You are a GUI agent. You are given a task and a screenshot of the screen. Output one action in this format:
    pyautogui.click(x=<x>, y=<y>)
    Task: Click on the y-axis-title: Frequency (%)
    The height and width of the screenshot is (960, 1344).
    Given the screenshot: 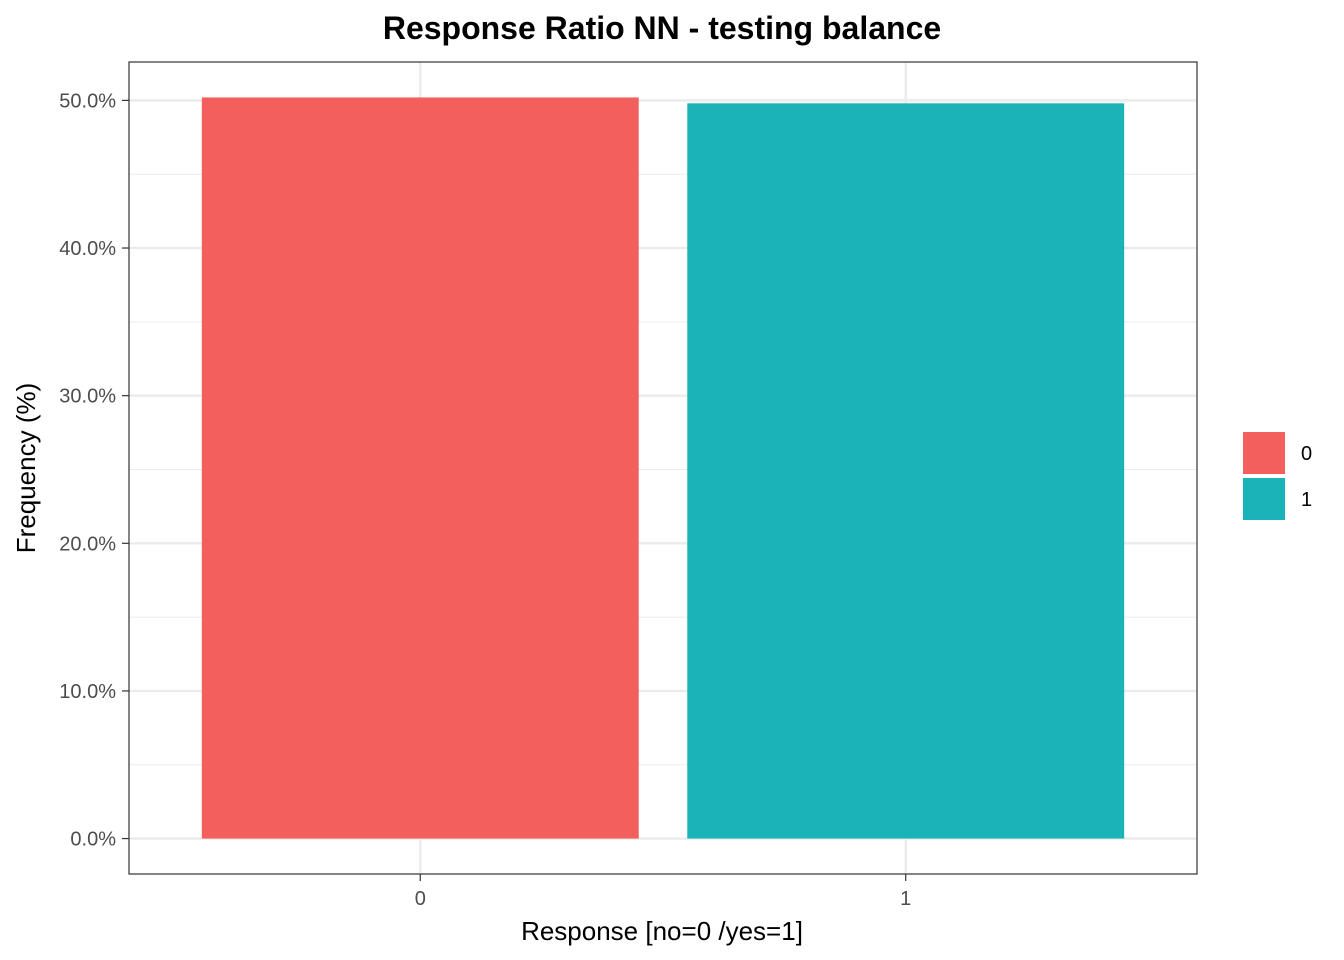 What is the action you would take?
    pyautogui.click(x=26, y=468)
    